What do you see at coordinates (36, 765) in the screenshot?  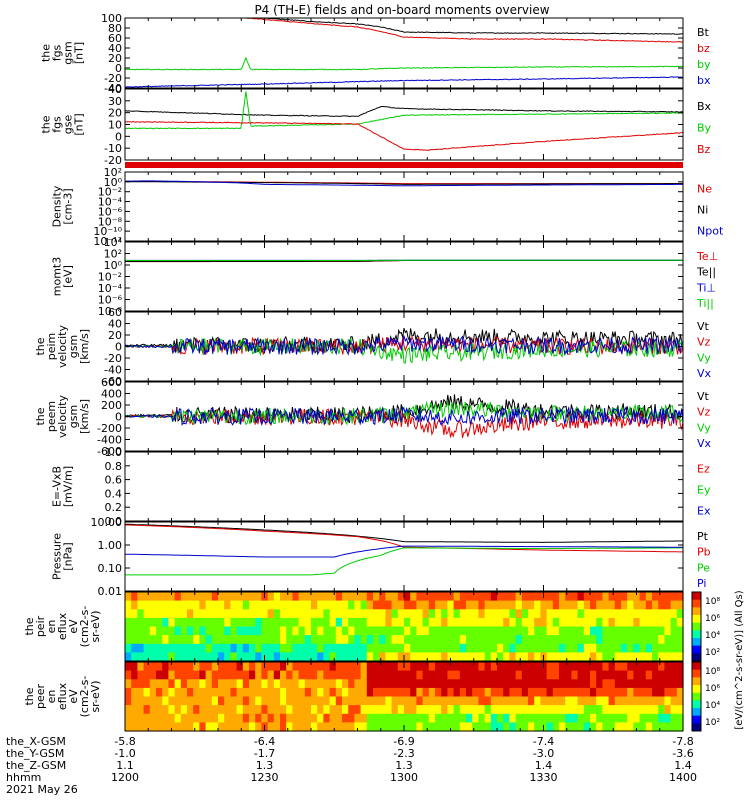 I see `time-row-label: the_Z-GSM` at bounding box center [36, 765].